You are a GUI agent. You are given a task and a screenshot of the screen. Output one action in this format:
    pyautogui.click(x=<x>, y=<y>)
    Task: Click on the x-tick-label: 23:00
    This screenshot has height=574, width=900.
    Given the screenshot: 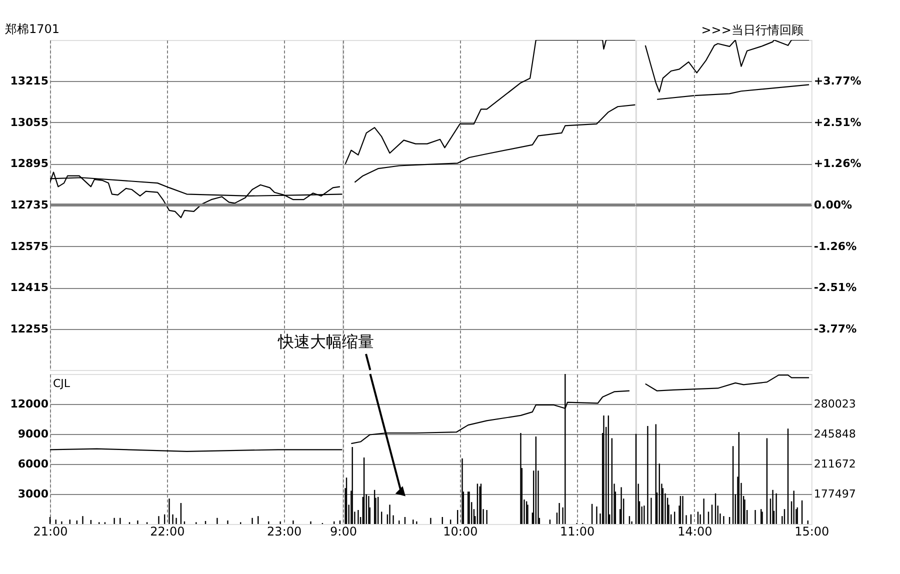 What is the action you would take?
    pyautogui.click(x=284, y=531)
    